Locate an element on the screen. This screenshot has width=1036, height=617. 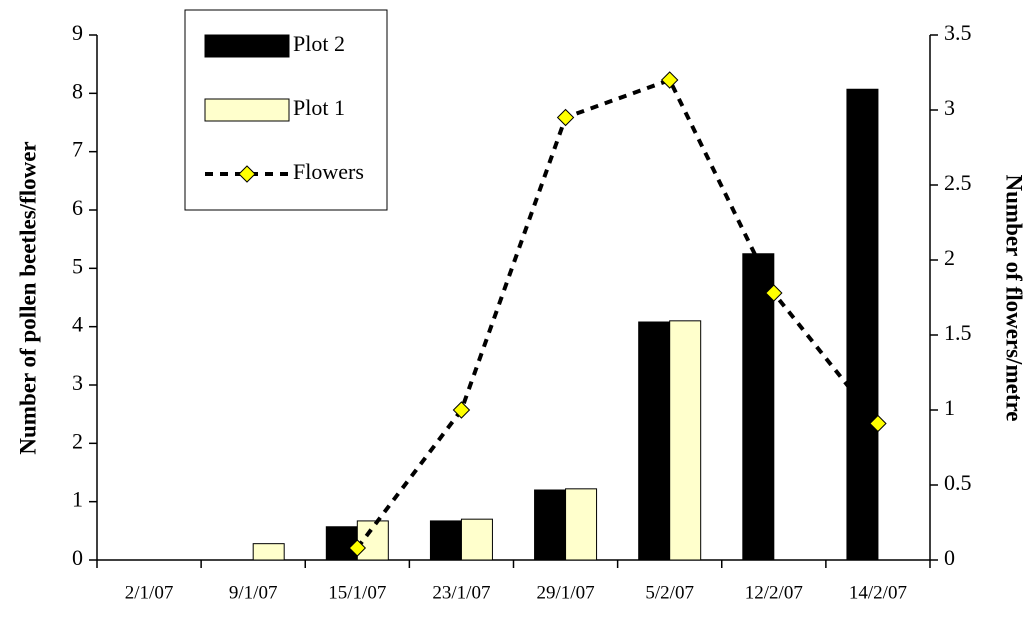
y-tick-label: 2 is located at coordinates (77, 440).